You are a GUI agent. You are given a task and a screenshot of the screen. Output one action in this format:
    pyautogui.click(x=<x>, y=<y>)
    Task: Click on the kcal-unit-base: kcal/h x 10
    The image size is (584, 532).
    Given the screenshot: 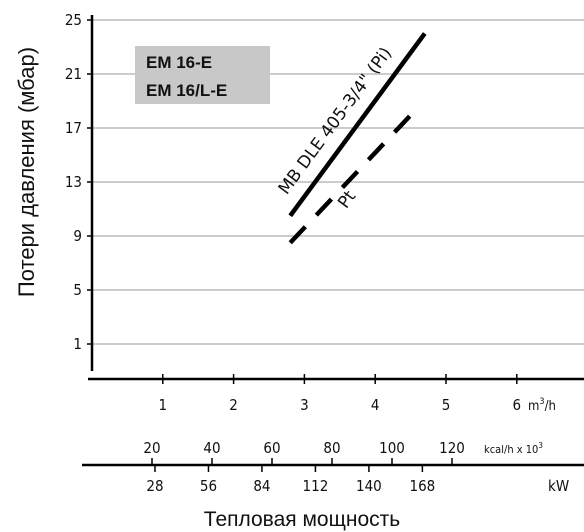 What is the action you would take?
    pyautogui.click(x=511, y=449)
    